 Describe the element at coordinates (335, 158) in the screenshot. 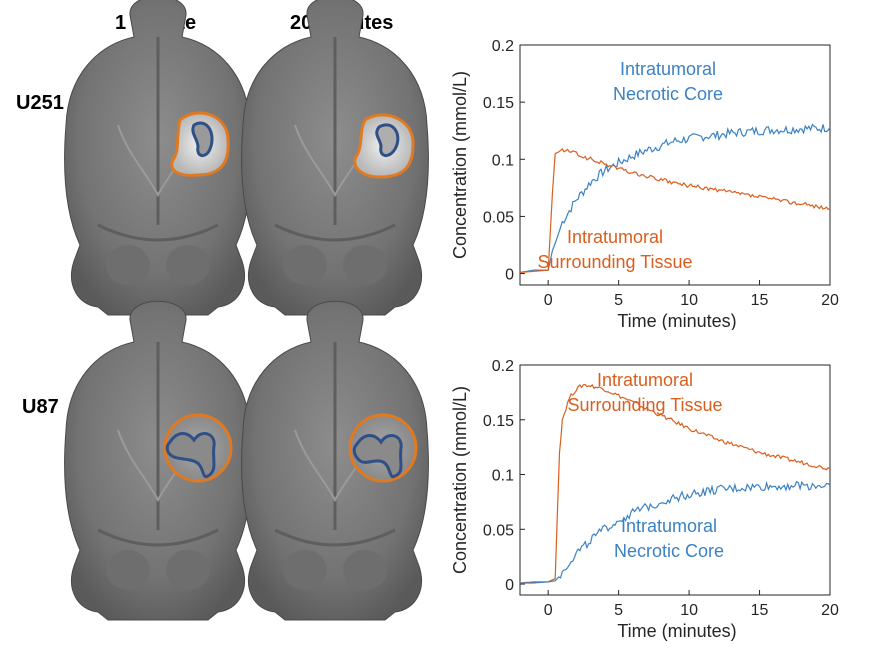

I see `brain-u251-20min` at that location.